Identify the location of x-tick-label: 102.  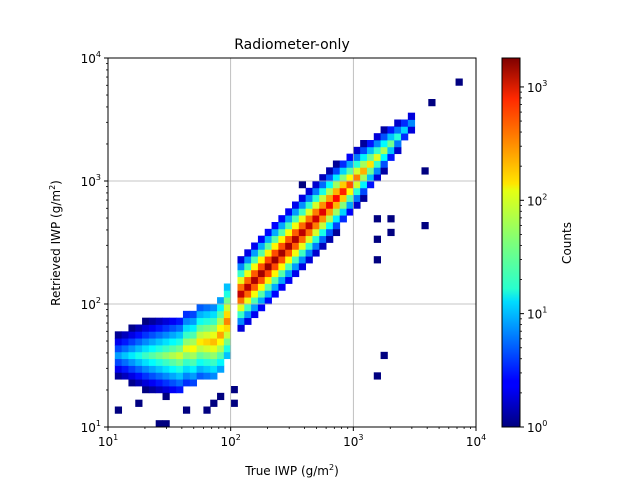
(230, 441).